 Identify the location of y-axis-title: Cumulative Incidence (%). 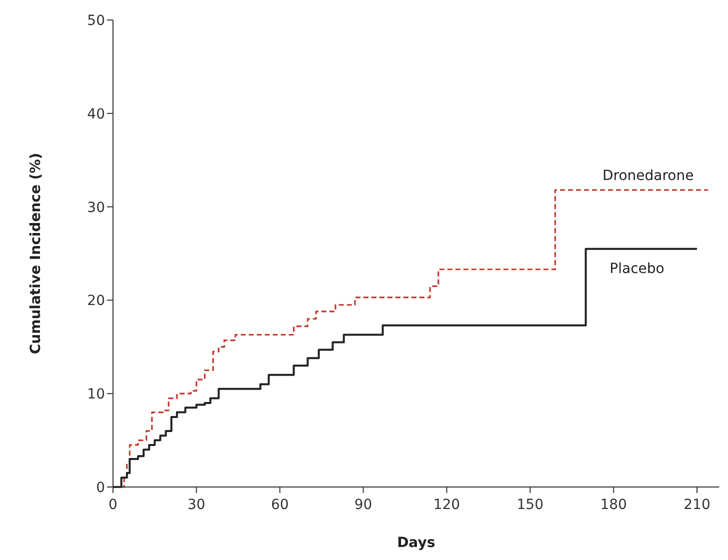
(36, 253).